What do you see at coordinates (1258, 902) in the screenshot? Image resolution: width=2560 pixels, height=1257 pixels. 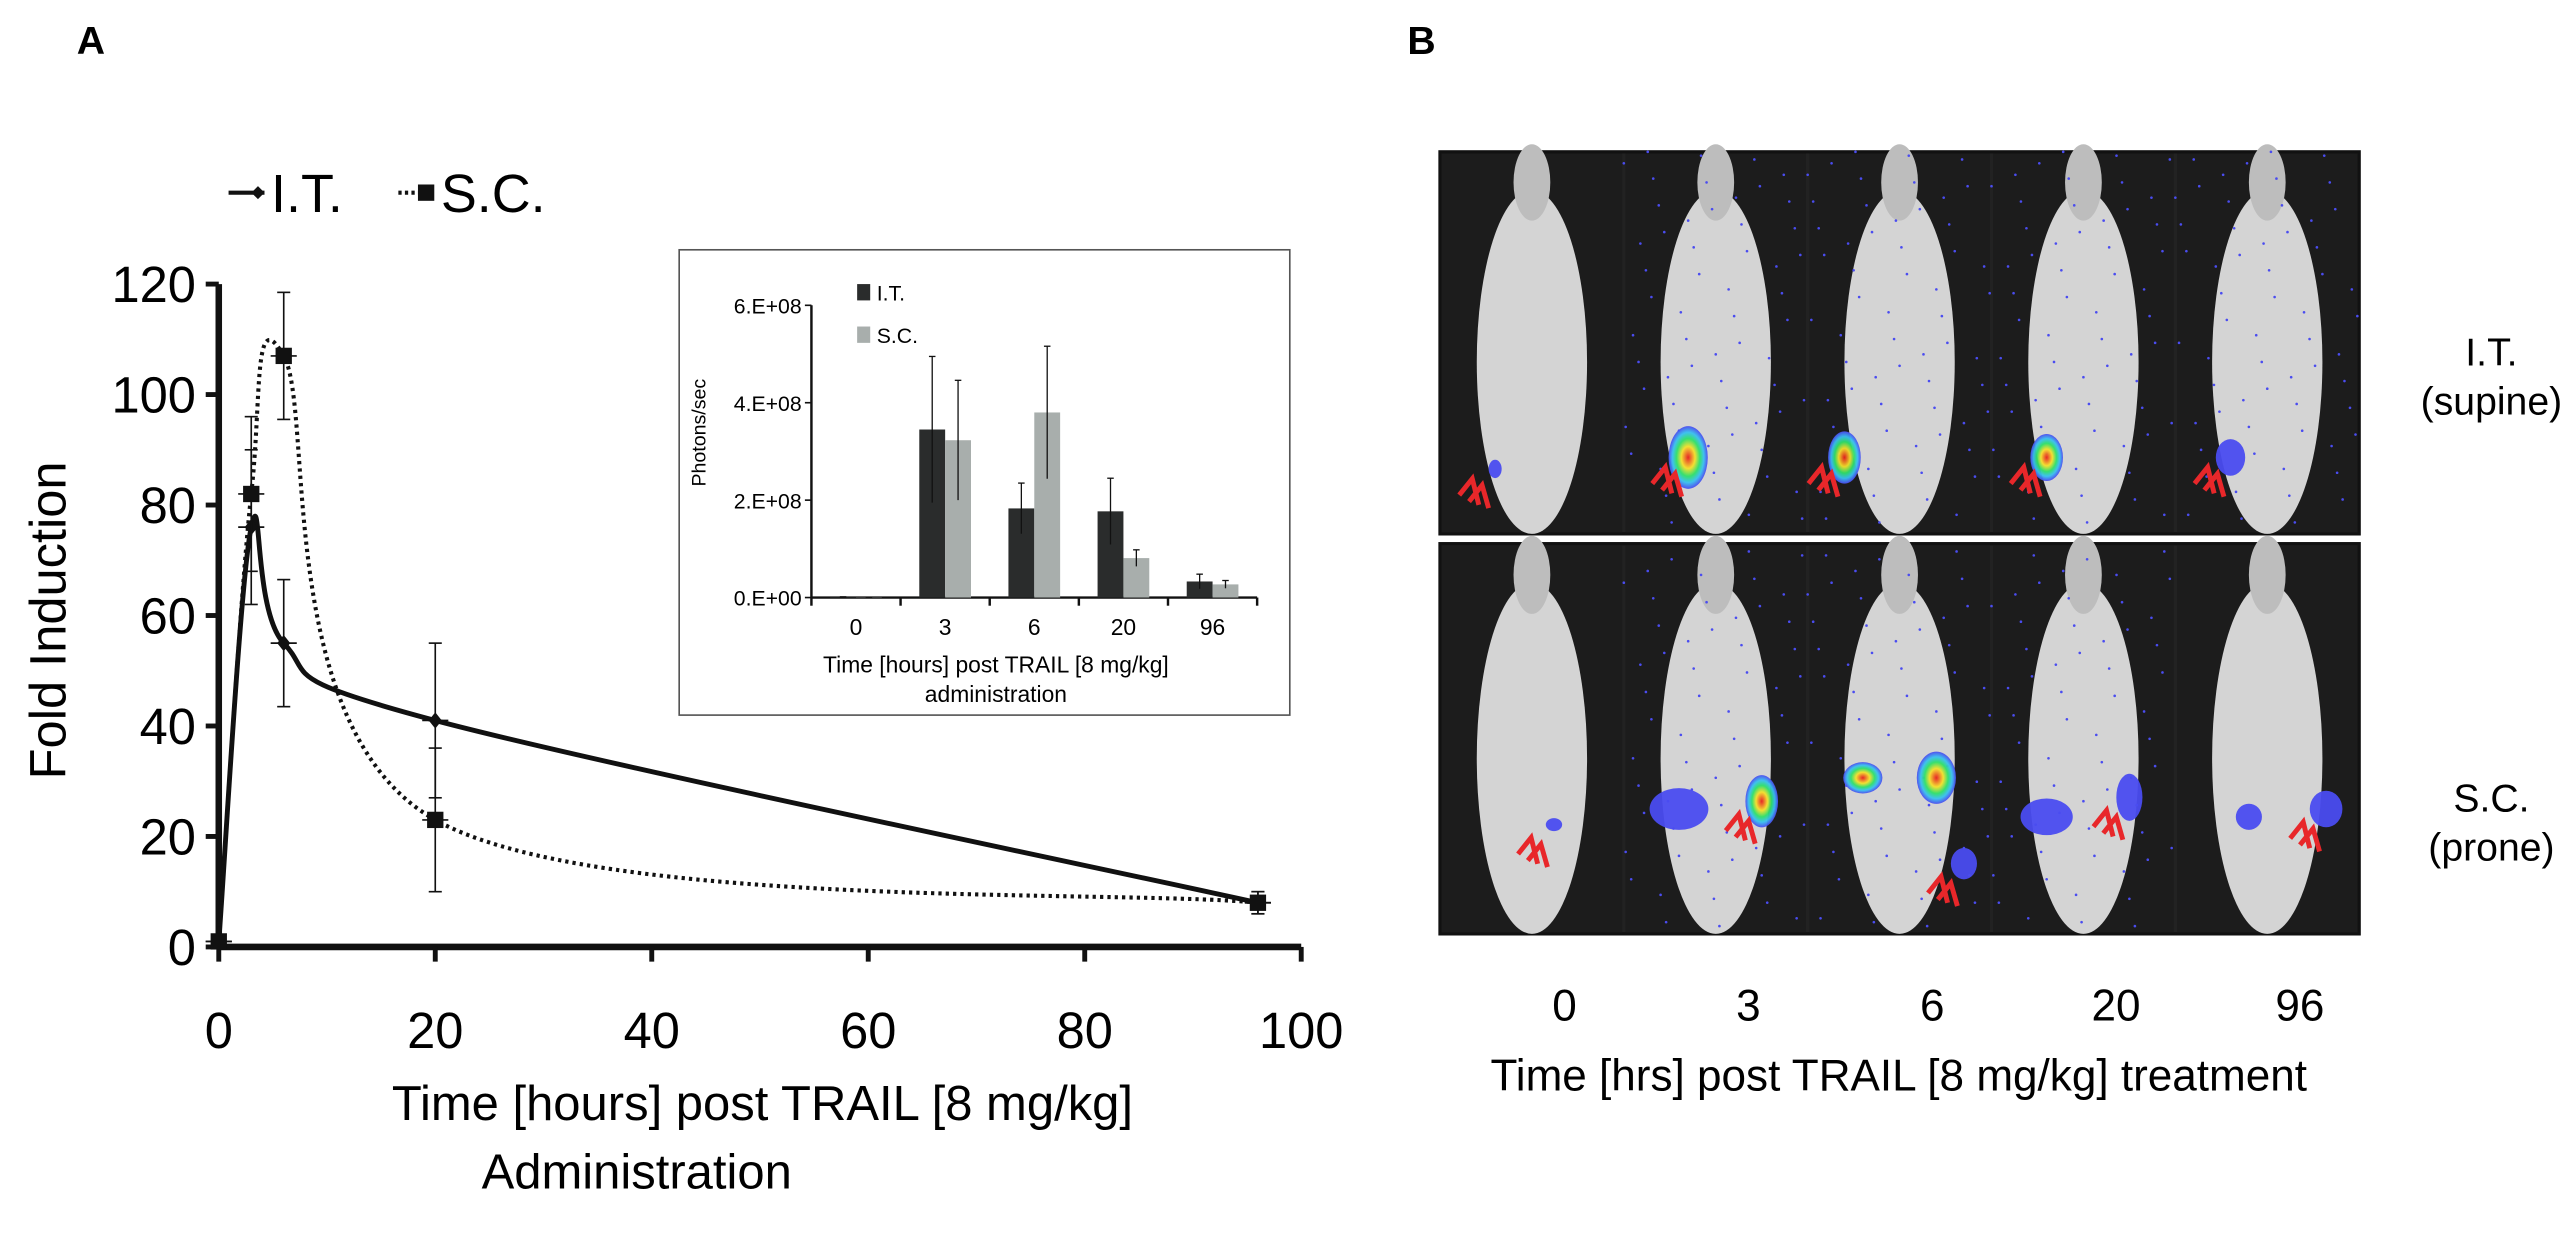 I see `marker-square` at bounding box center [1258, 902].